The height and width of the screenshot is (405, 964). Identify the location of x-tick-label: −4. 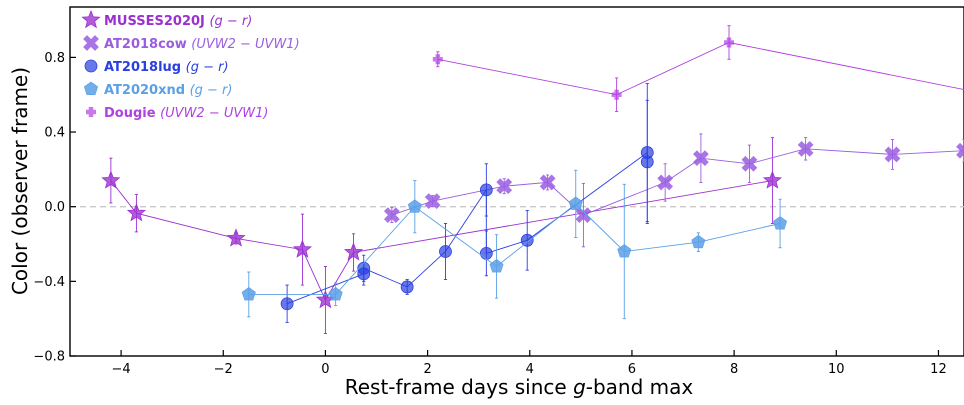
(120, 369).